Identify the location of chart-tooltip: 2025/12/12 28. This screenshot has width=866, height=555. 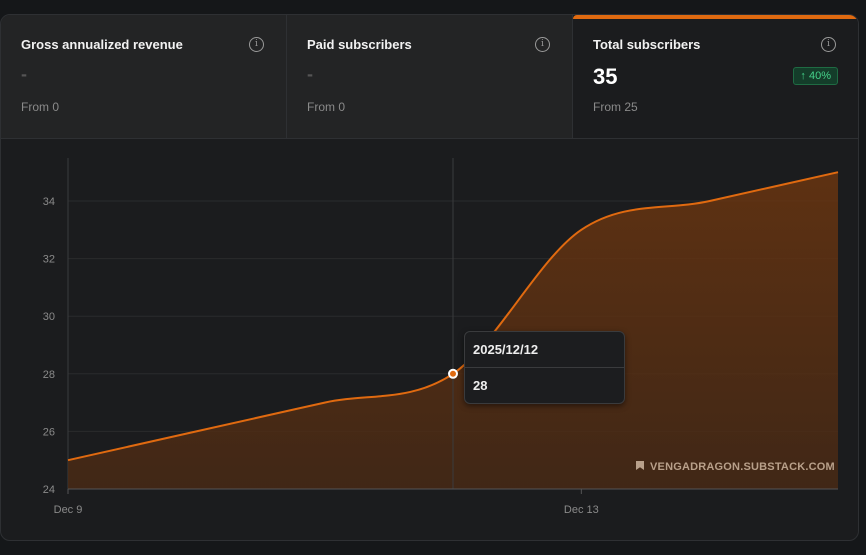
(544, 367).